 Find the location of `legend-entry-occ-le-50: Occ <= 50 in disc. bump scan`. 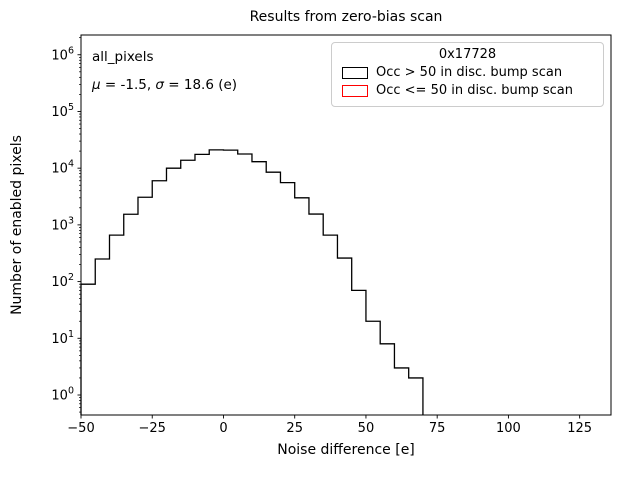

legend-entry-occ-le-50: Occ <= 50 in disc. bump scan is located at coordinates (472, 90).